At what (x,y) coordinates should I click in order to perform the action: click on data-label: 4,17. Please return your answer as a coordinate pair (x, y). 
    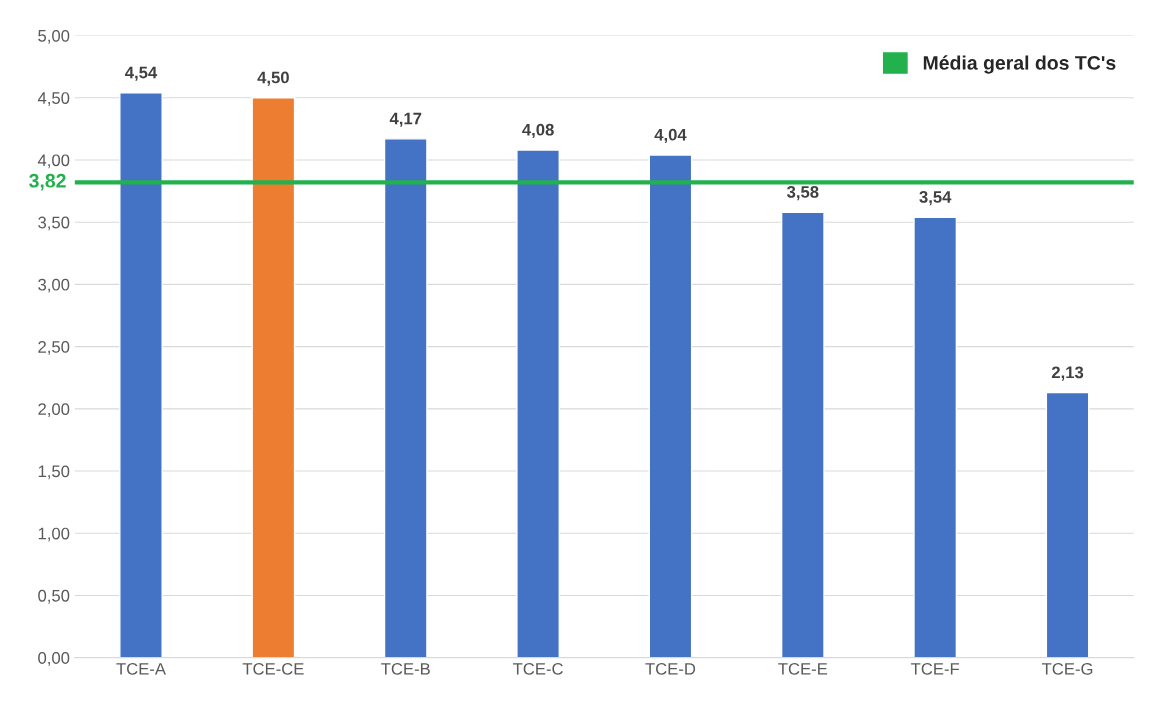
    Looking at the image, I should click on (405, 119).